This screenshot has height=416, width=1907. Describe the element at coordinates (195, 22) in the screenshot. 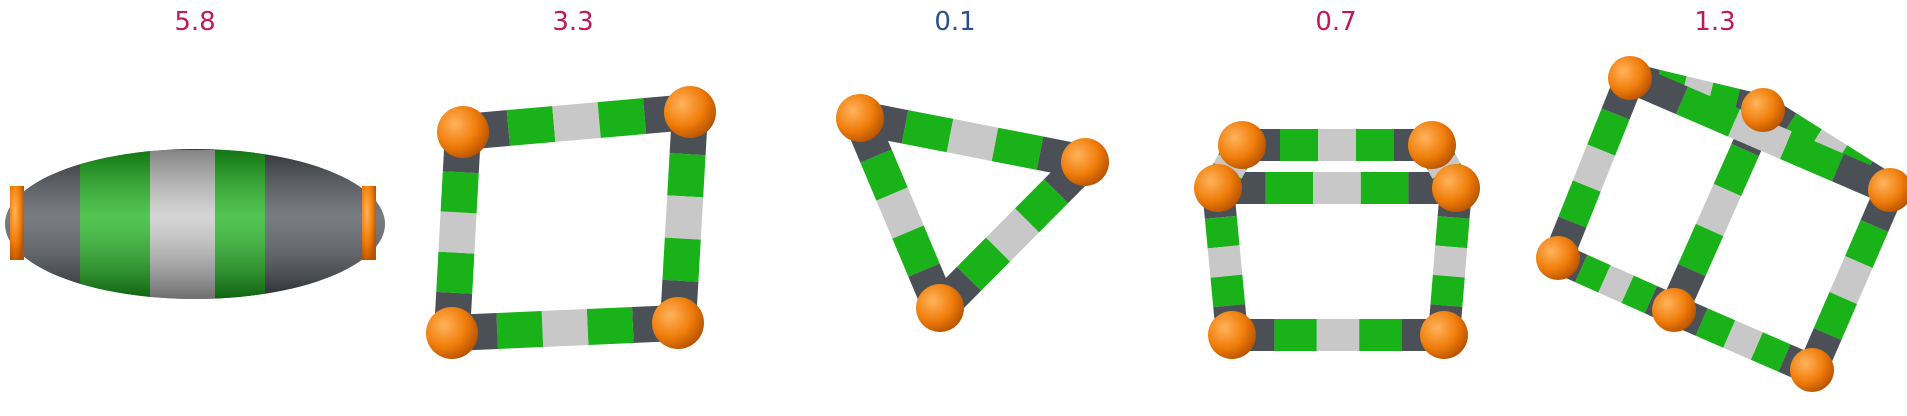

I see `panel-1-value: 5.8` at that location.